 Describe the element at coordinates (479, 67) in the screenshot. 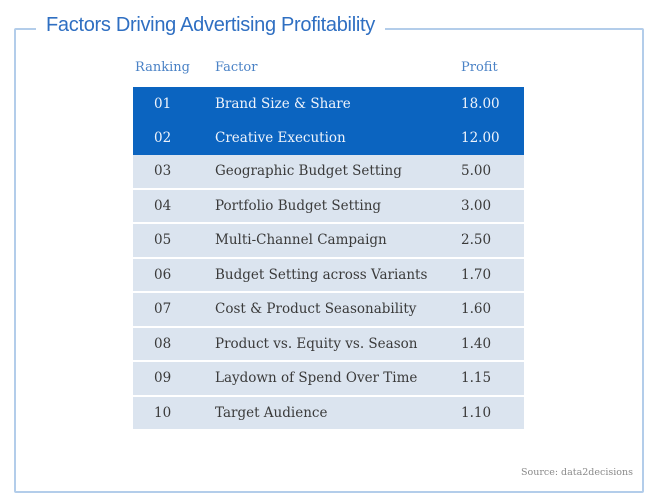

I see `header-profit: Profit` at that location.